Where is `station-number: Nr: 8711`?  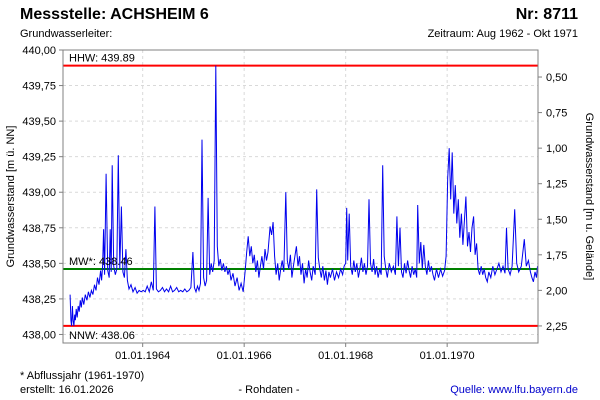 station-number: Nr: 8711 is located at coordinates (546, 14).